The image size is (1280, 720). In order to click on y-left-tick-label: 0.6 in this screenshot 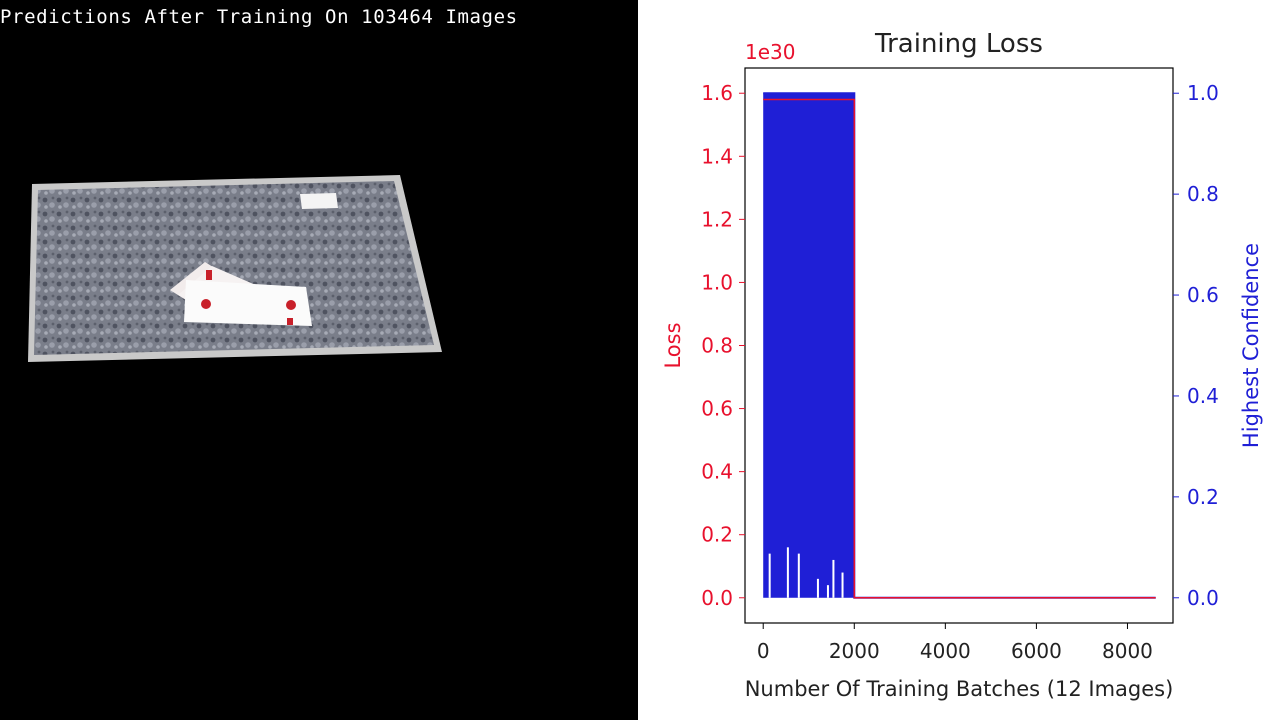, I will do `click(717, 409)`.